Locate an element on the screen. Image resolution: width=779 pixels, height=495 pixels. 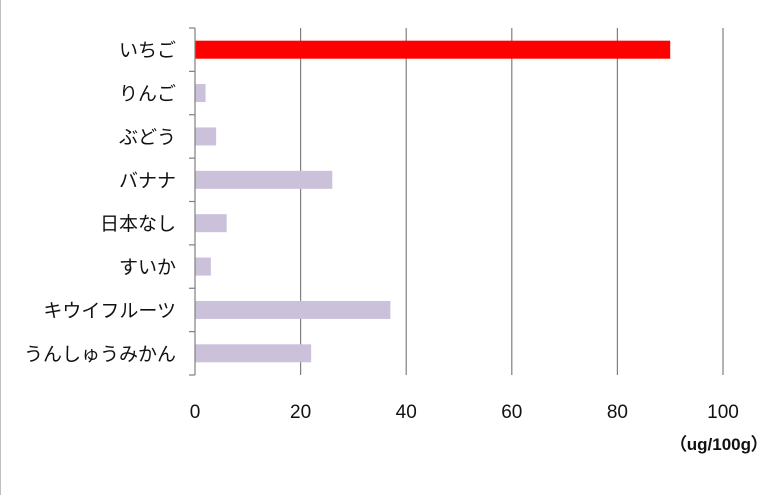
x-tick-label: 60 is located at coordinates (511, 412).